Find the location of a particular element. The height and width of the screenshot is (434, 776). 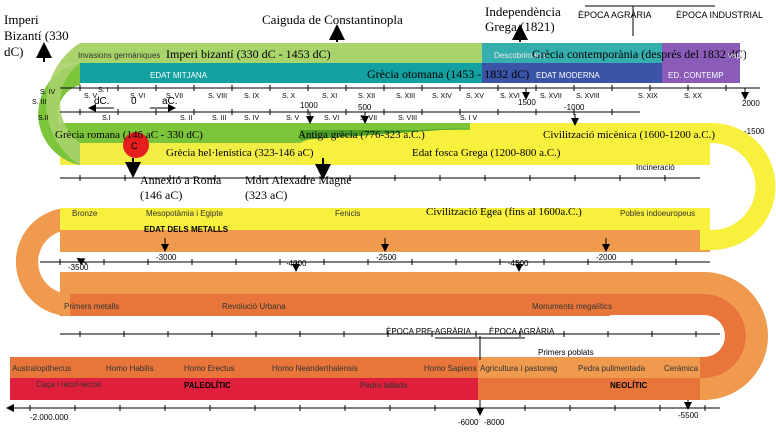

century-s-iv: S. IV is located at coordinates (48, 92).